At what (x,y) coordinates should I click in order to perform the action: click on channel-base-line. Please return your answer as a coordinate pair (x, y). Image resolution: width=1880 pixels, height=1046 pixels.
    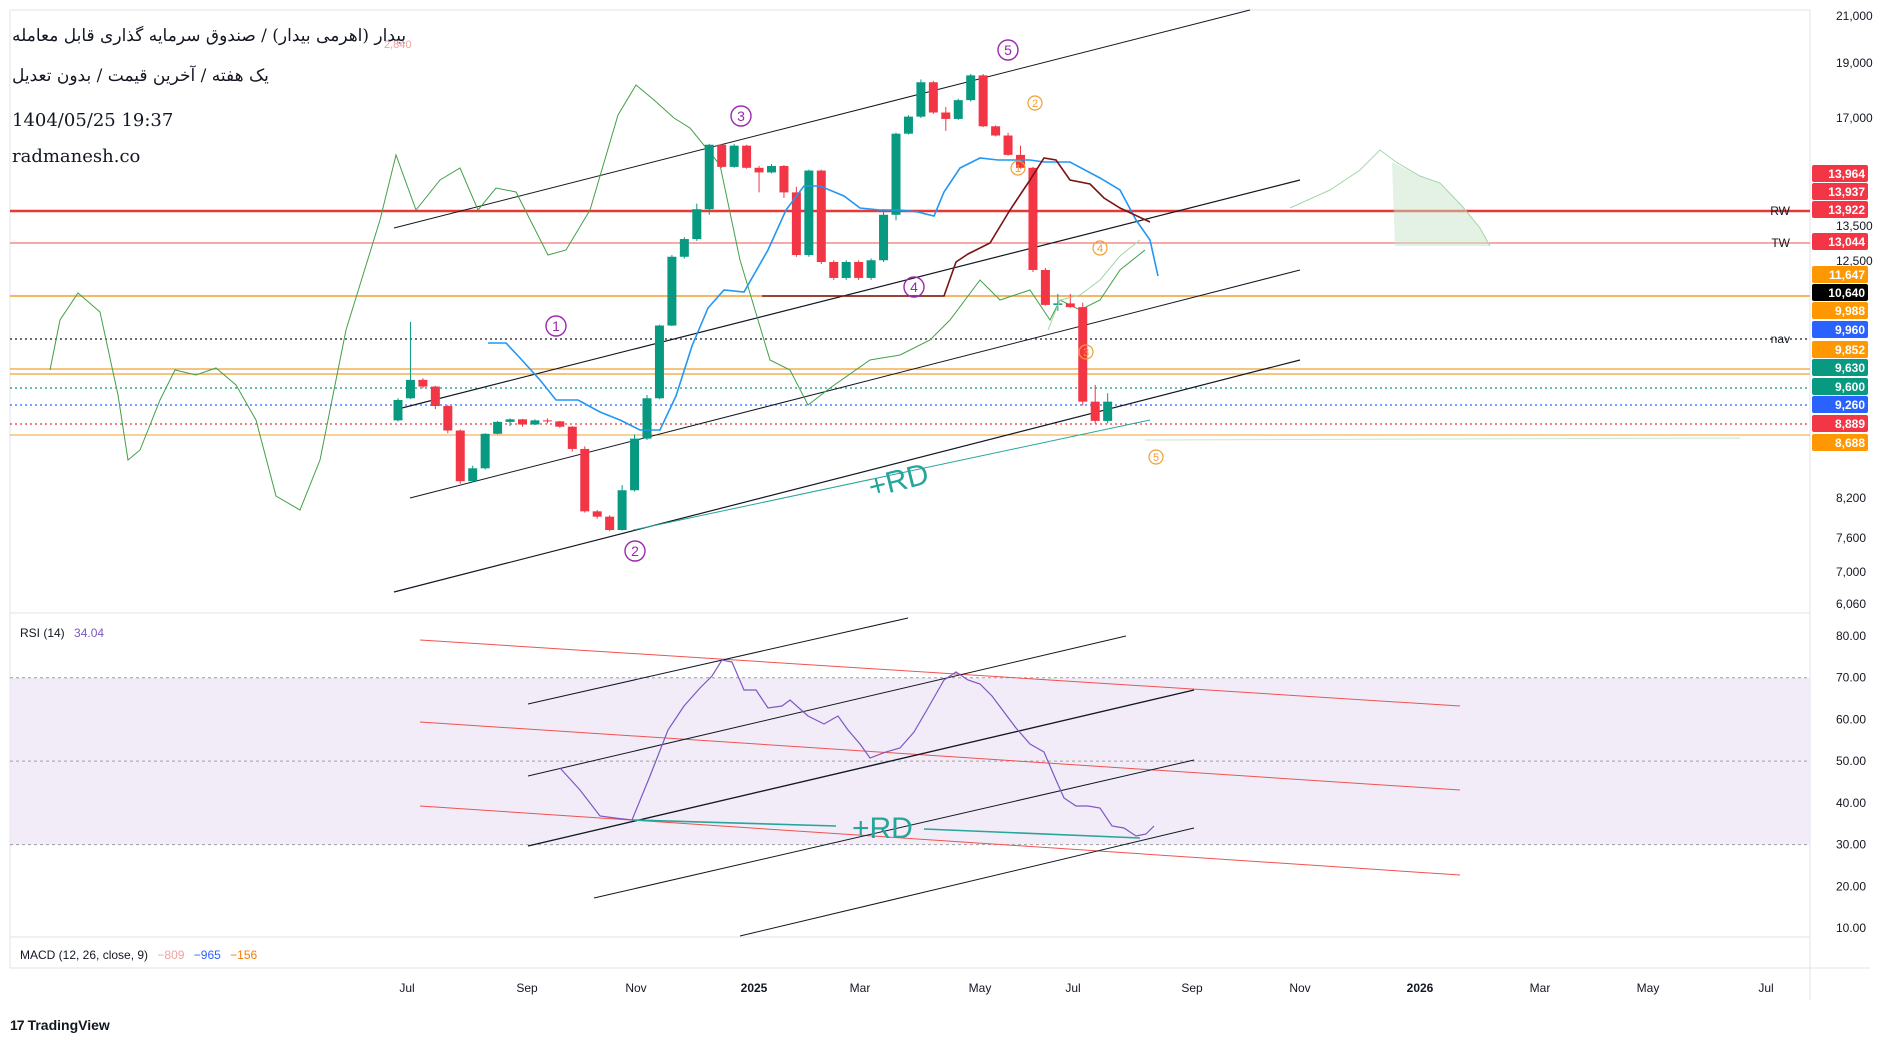
    Looking at the image, I should click on (847, 476).